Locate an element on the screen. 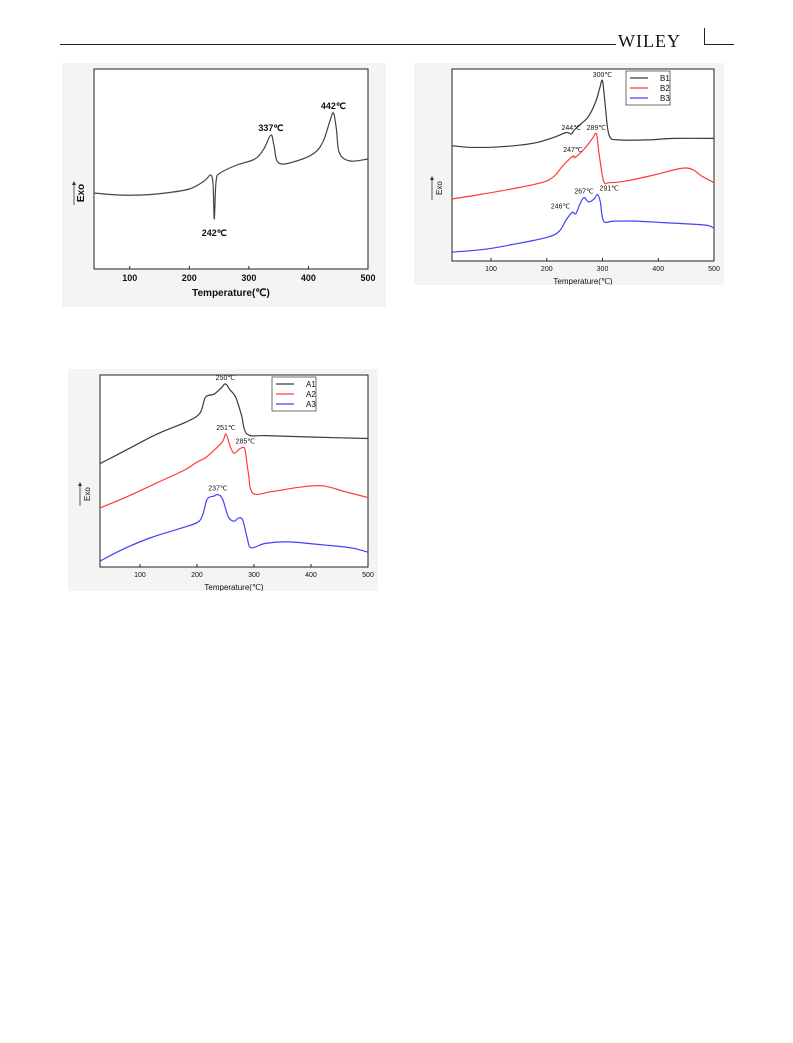 Image resolution: width=793 pixels, height=1043 pixels. series-line-b1 is located at coordinates (583, 114).